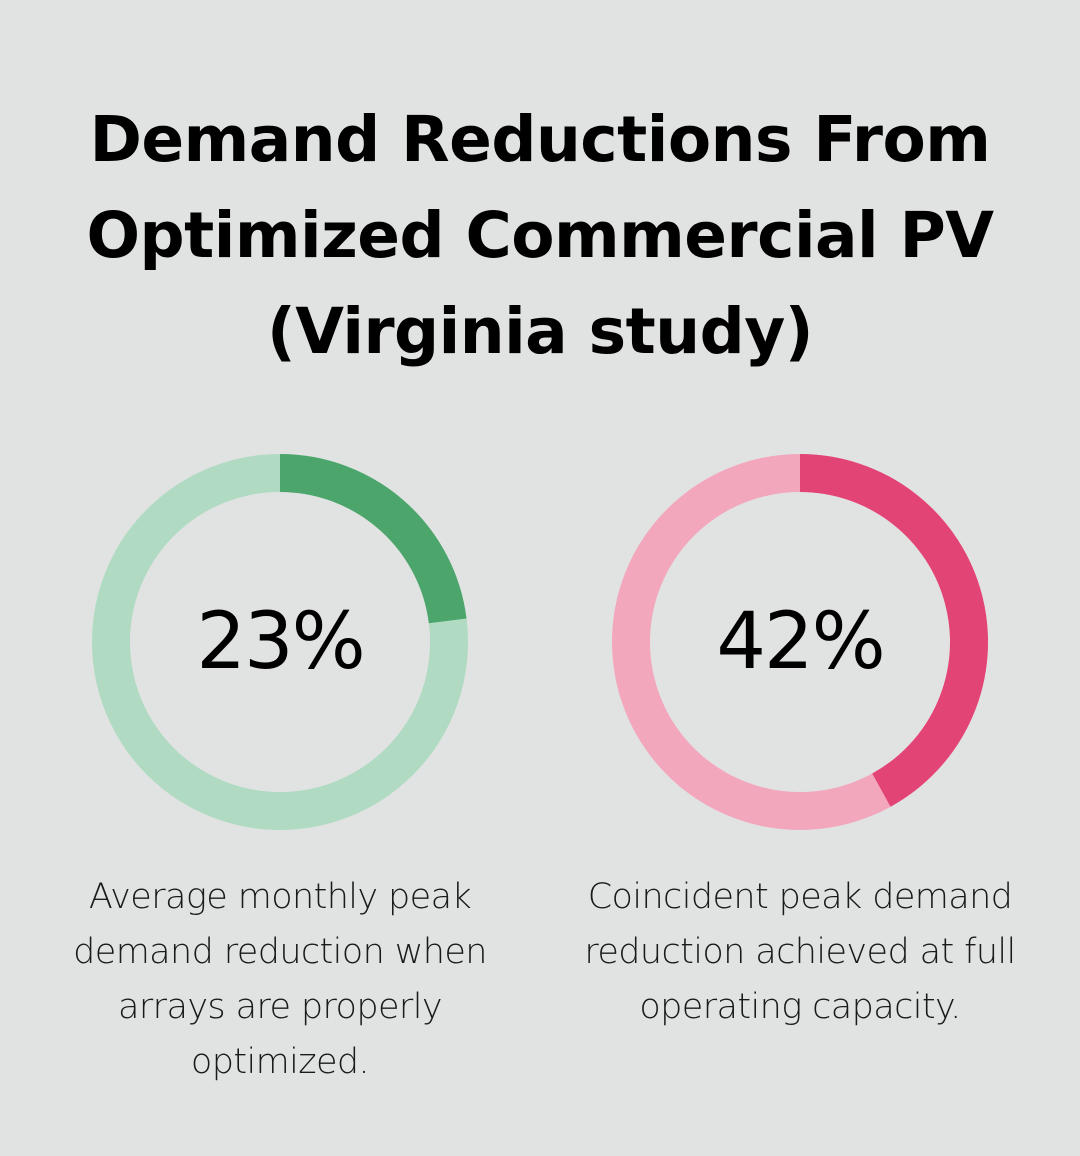  Describe the element at coordinates (540, 331) in the screenshot. I see `title-line: (Virginia study)` at that location.